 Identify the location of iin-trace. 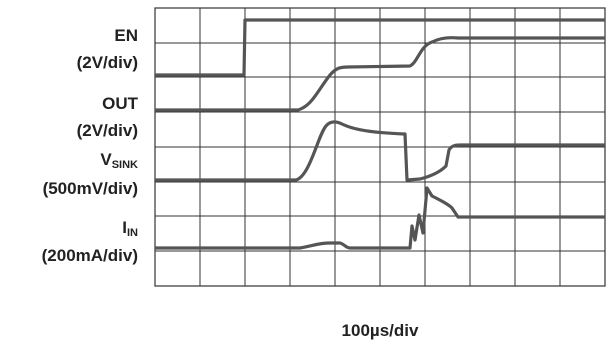
(380, 218).